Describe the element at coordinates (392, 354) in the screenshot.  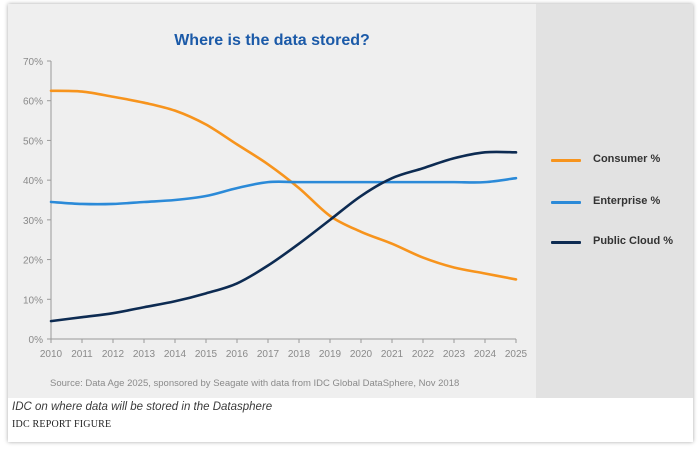
I see `x-tick-label: 2021` at that location.